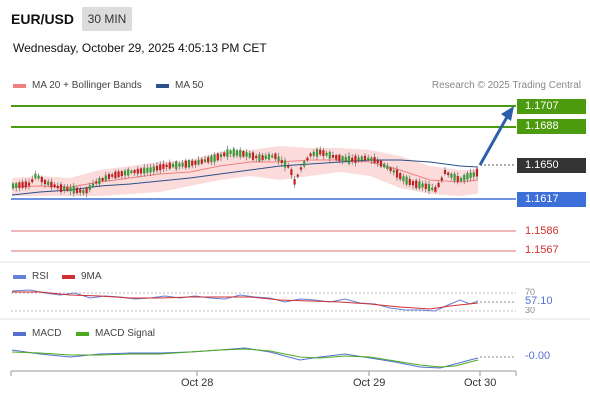  I want to click on support1-label: 1.1586, so click(542, 231).